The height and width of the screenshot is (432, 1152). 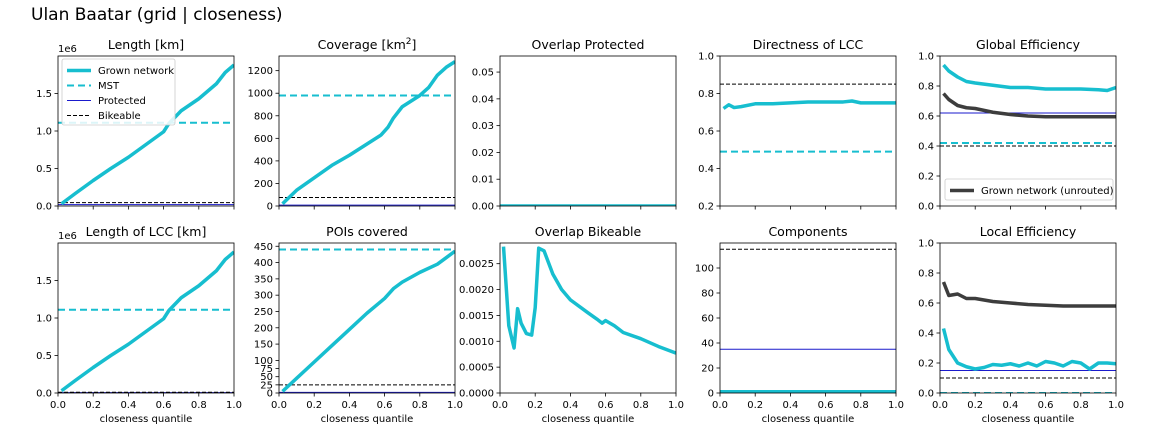 I want to click on y-tick-label: 0.03, so click(x=483, y=126).